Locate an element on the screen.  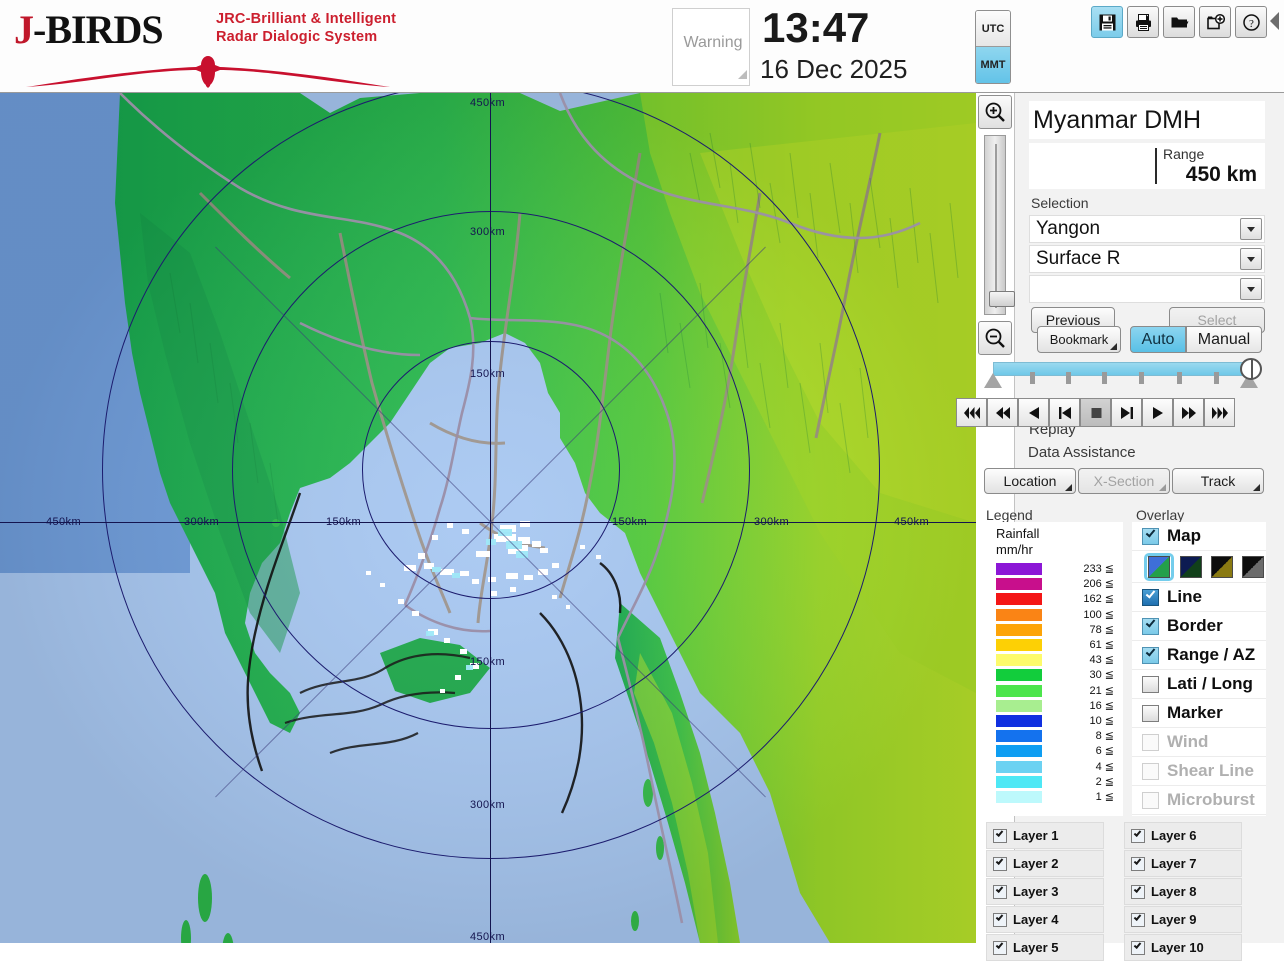
map-style-black-olive-swatch is located at coordinates (1222, 567).